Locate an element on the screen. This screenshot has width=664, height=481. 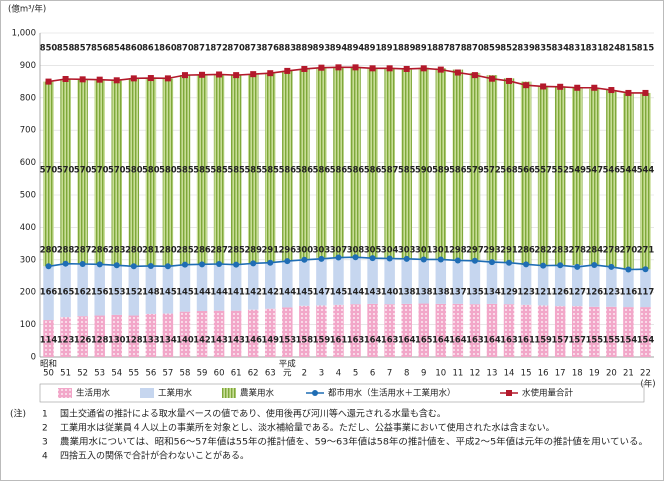
x-tick-label: 4 is located at coordinates (338, 374).